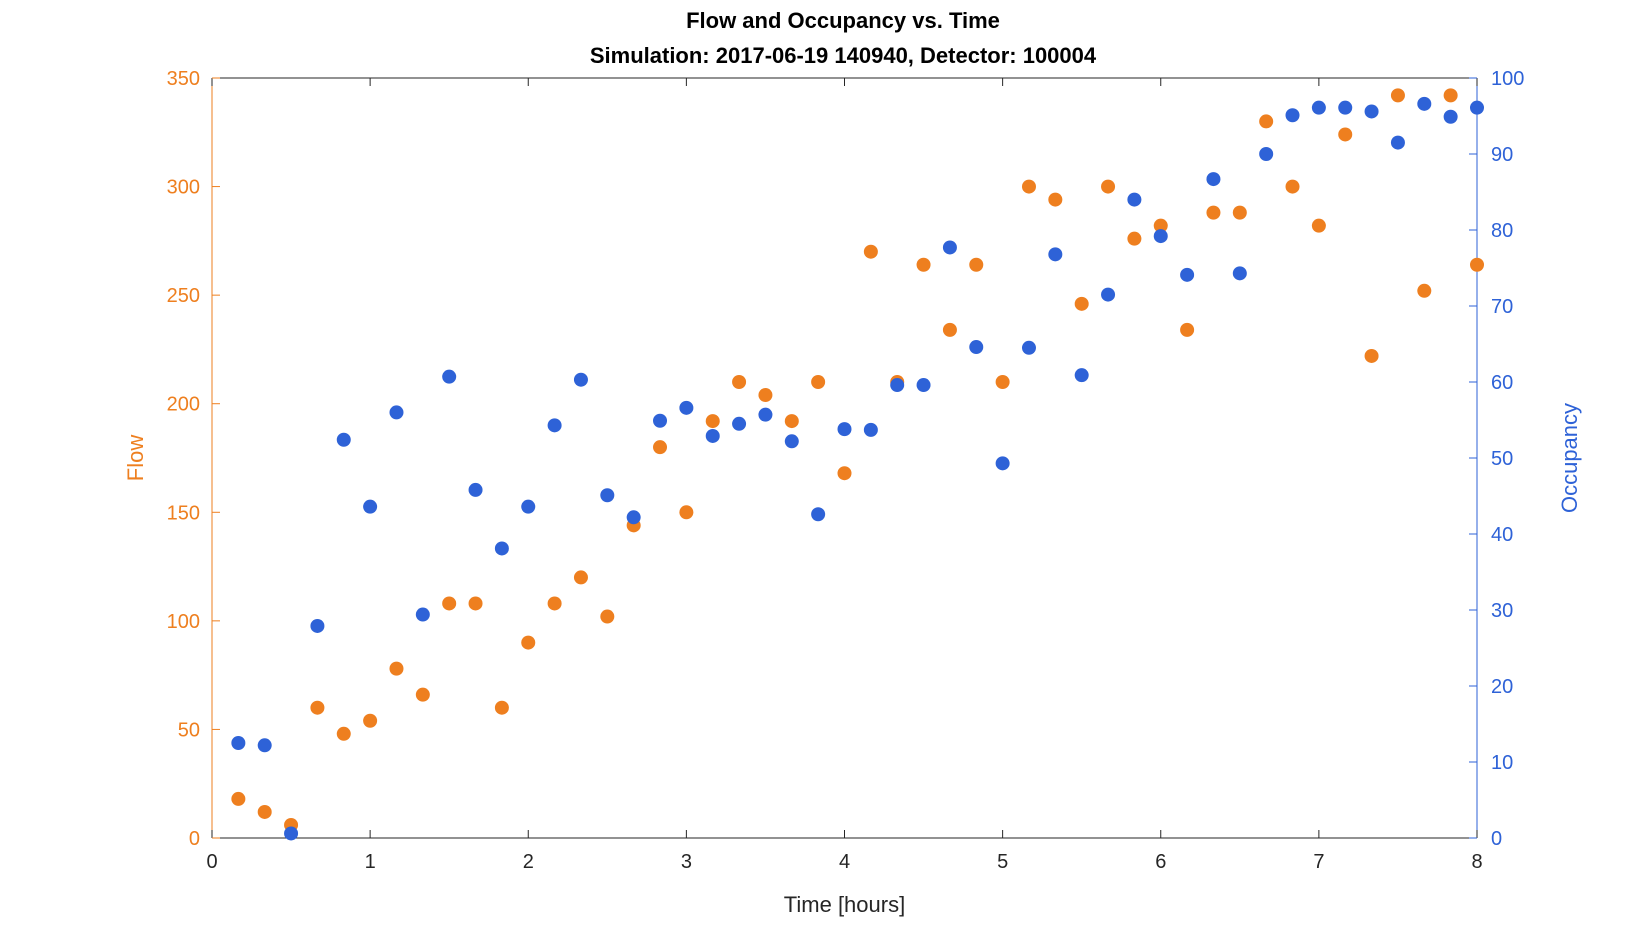 Image resolution: width=1625 pixels, height=938 pixels. What do you see at coordinates (183, 79) in the screenshot?
I see `y-left-tick-label: 350` at bounding box center [183, 79].